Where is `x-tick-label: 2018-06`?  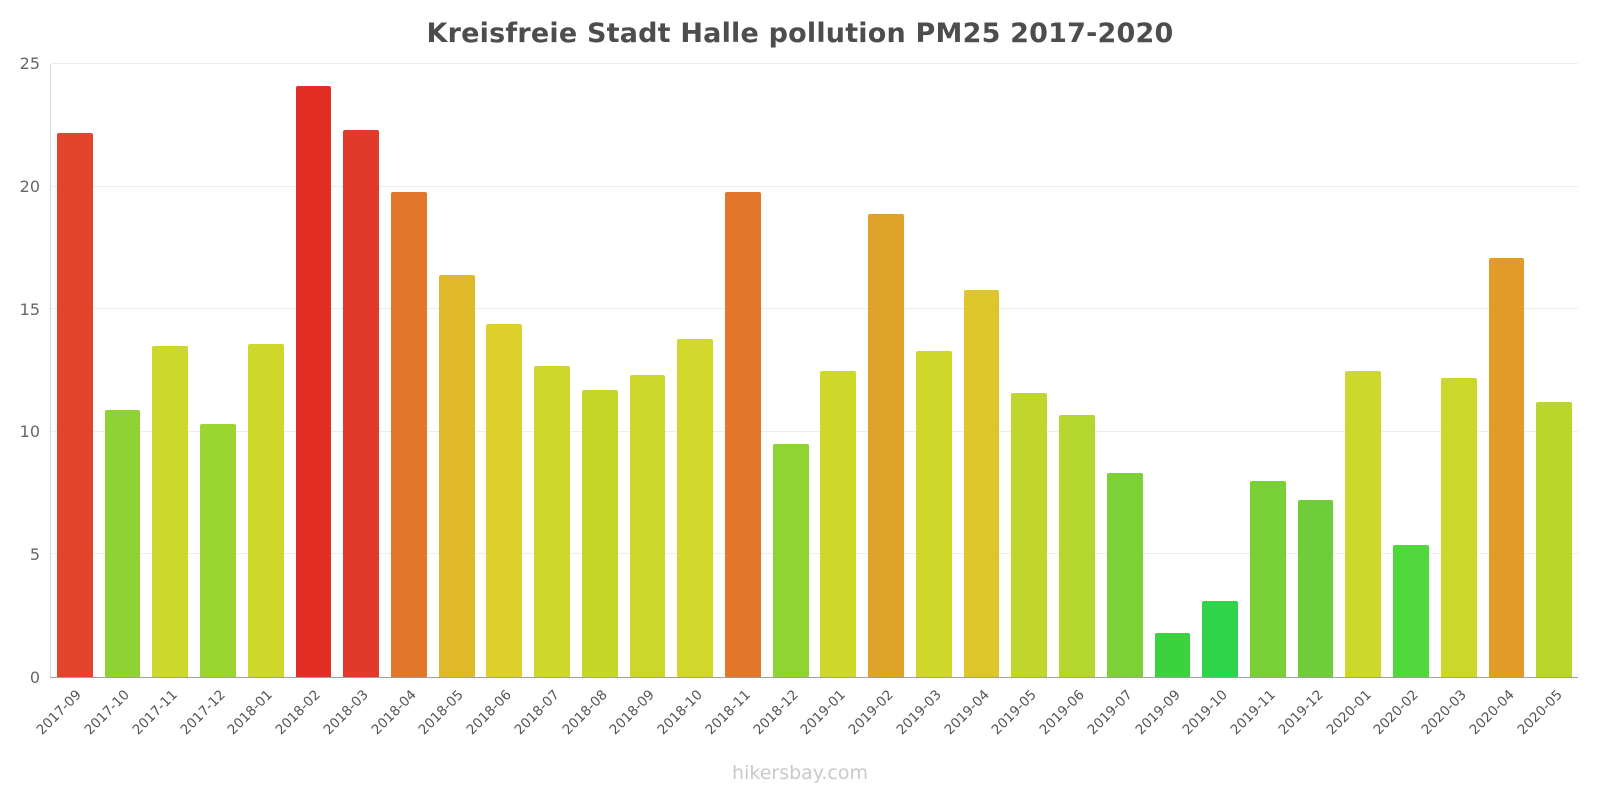
x-tick-label: 2018-06 is located at coordinates (489, 713).